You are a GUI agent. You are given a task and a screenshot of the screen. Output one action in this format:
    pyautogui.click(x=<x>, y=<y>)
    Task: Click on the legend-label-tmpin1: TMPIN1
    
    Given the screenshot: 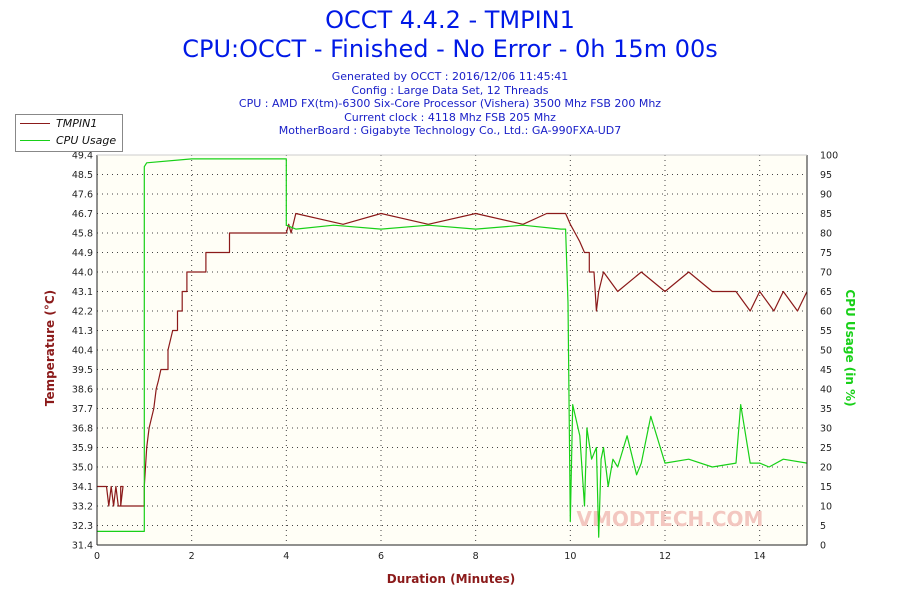 What is the action you would take?
    pyautogui.click(x=77, y=123)
    